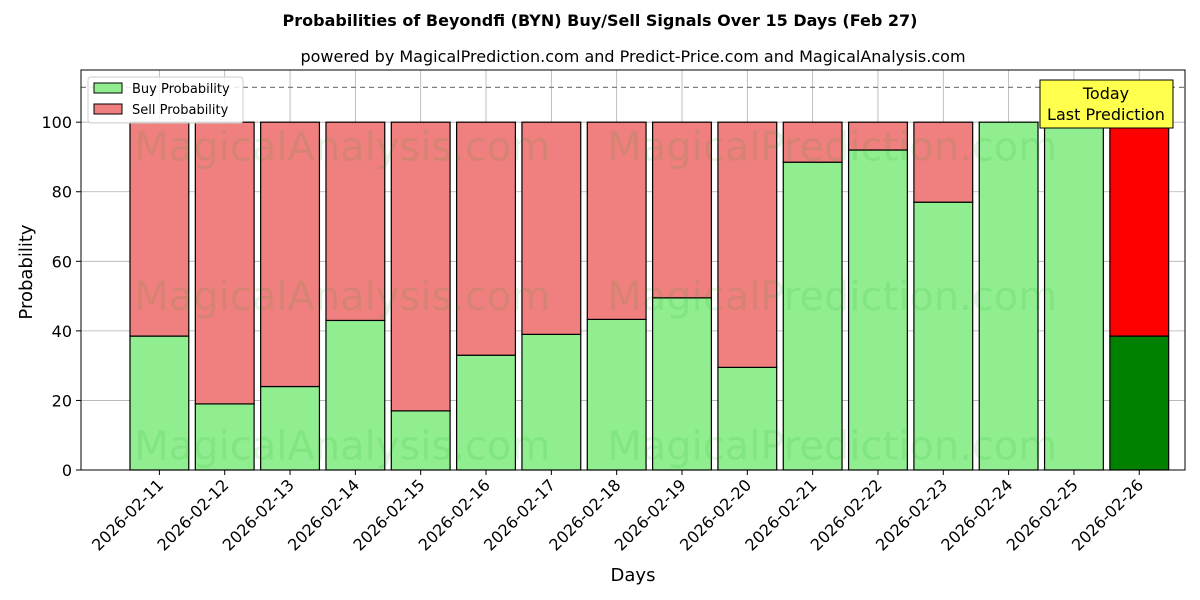  I want to click on legend-label: Buy Probability, so click(181, 89).